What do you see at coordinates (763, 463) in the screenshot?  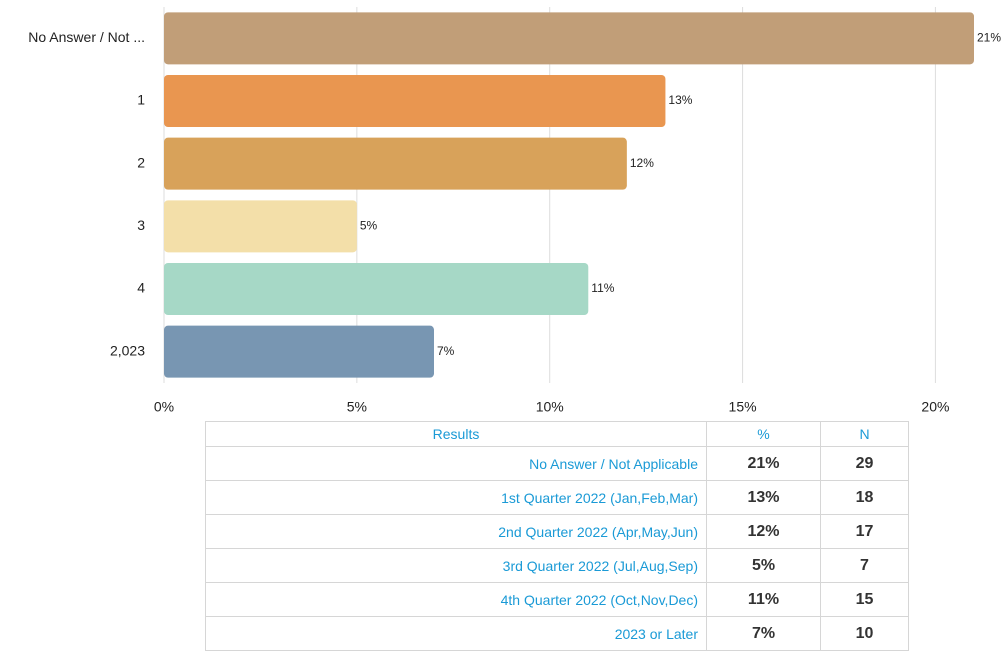 I see `table-cell: 21%` at bounding box center [763, 463].